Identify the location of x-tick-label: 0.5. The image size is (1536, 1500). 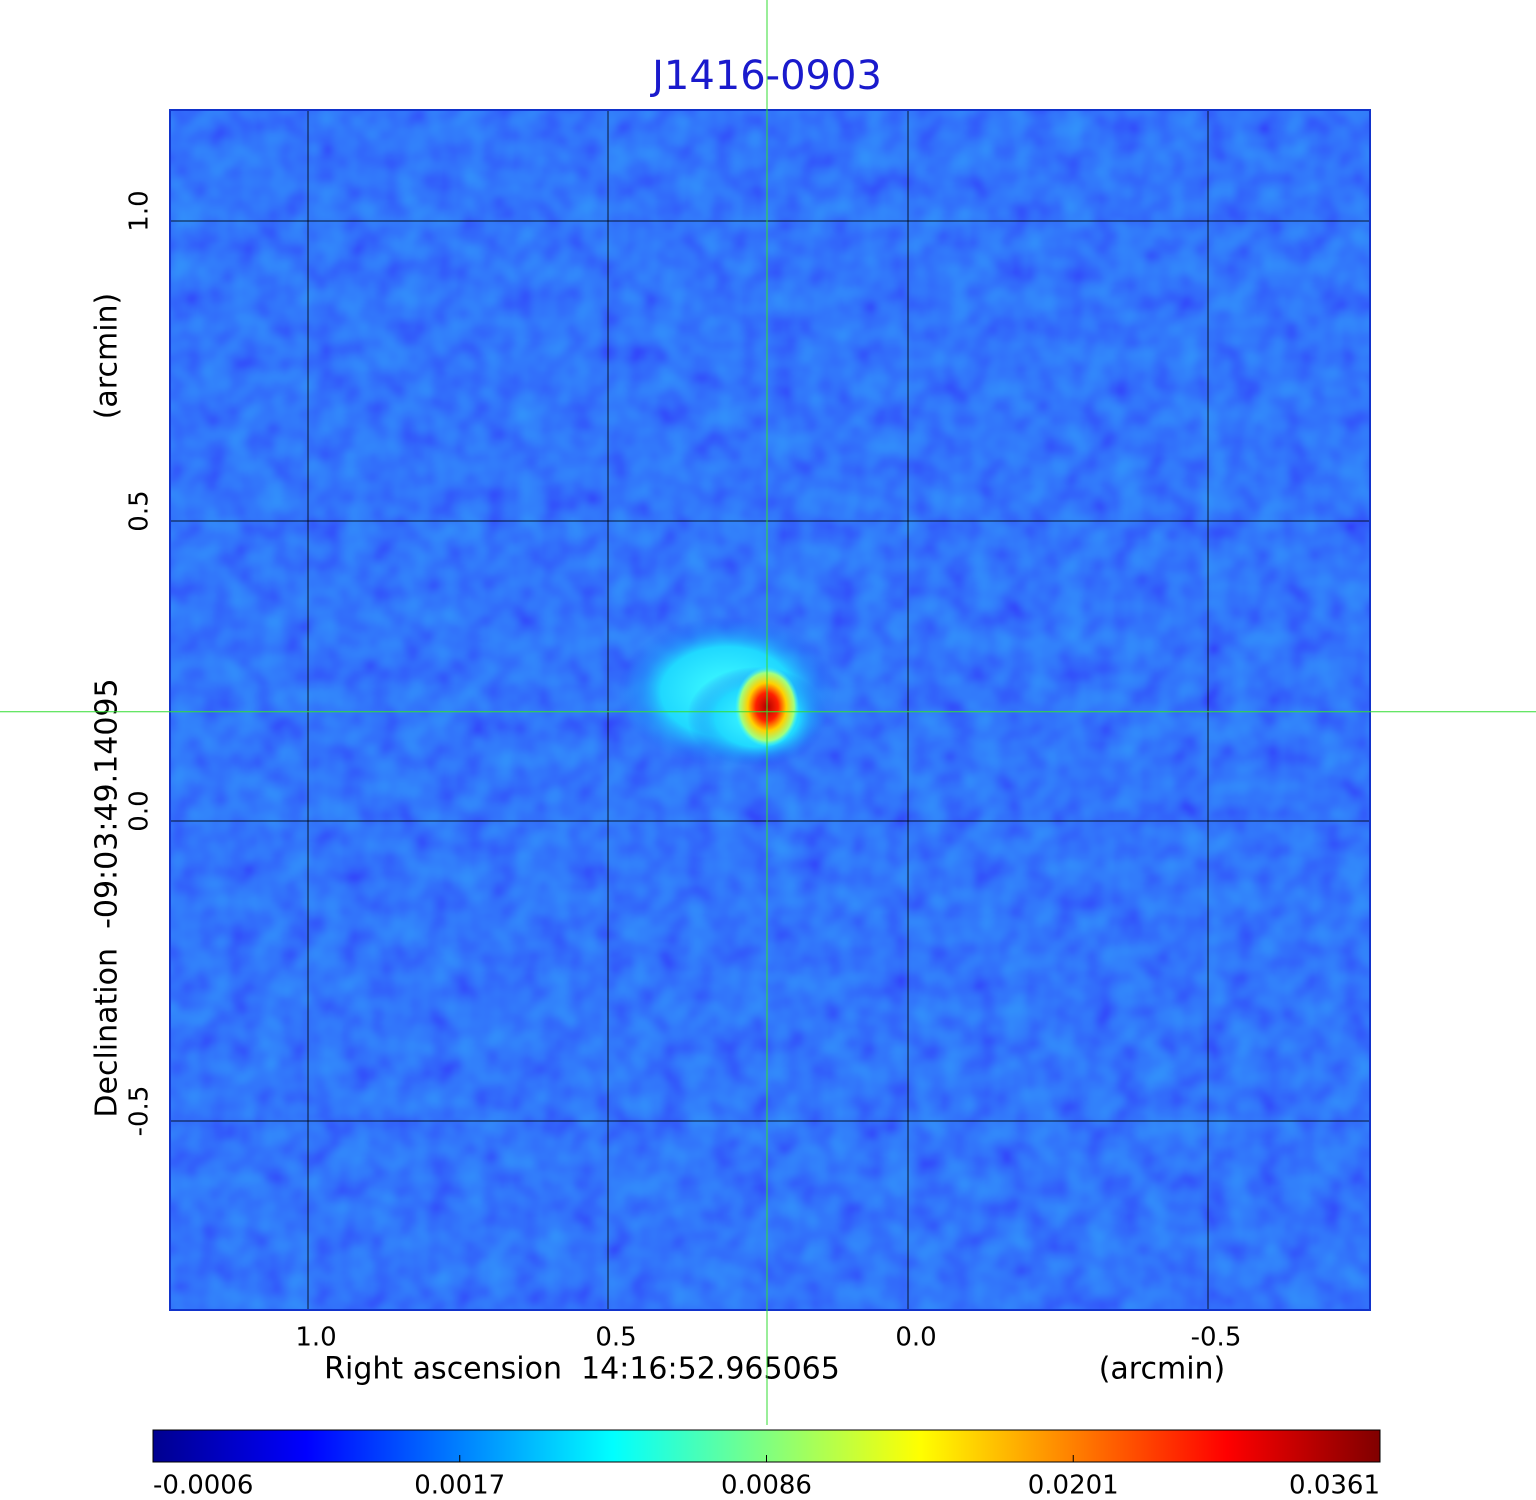
(615, 1338).